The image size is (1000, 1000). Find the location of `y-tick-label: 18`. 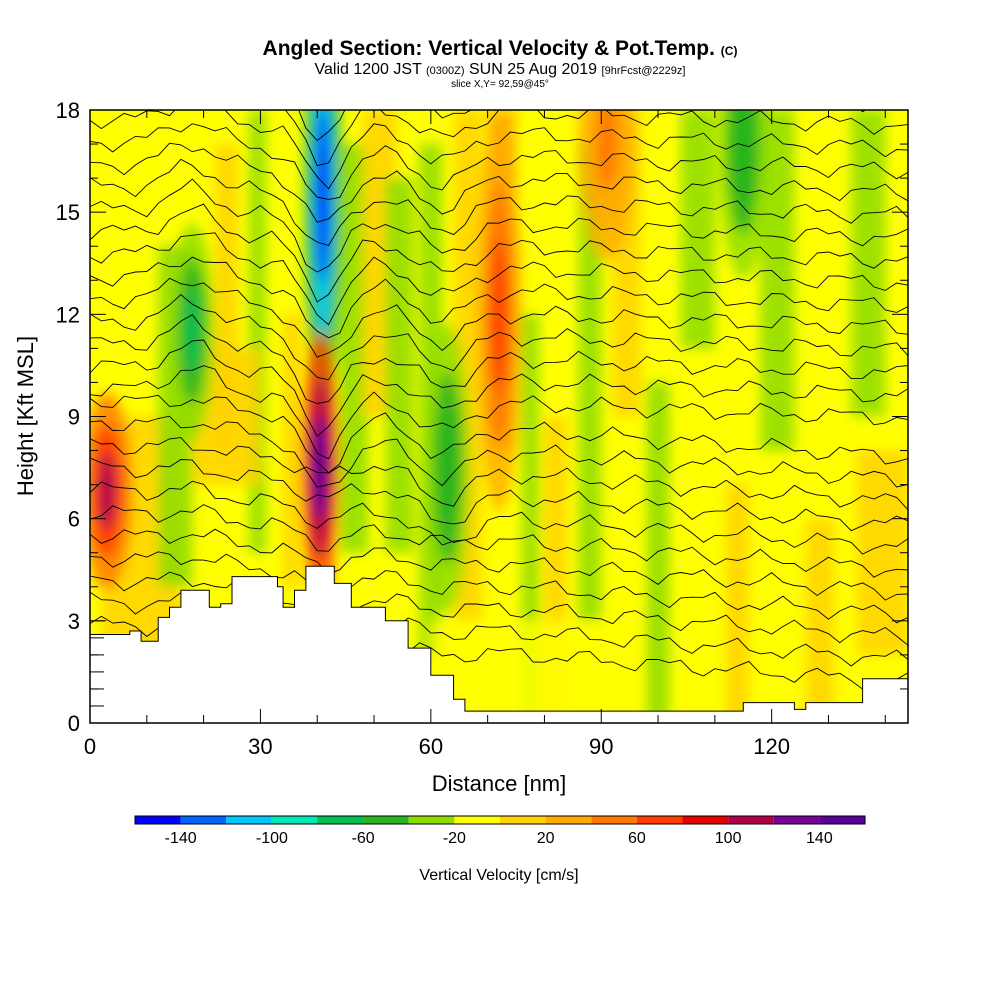

y-tick-label: 18 is located at coordinates (68, 110).